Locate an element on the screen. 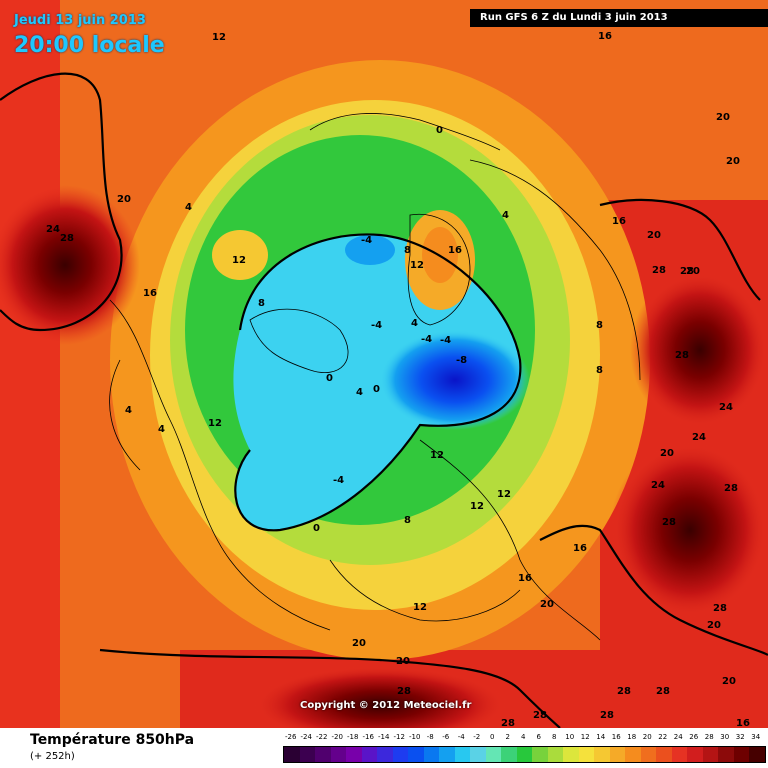  scale-tick-label: 2 is located at coordinates (507, 737).